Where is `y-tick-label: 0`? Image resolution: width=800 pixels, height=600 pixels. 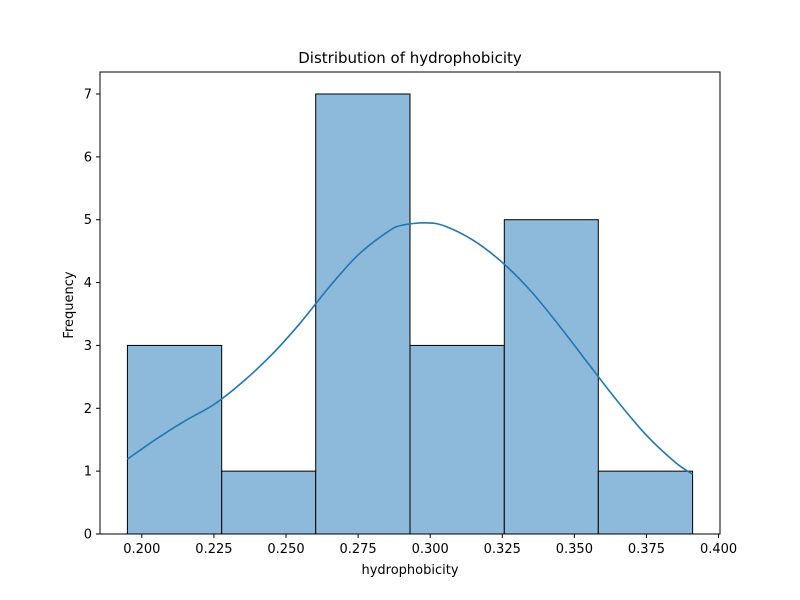 y-tick-label: 0 is located at coordinates (88, 535).